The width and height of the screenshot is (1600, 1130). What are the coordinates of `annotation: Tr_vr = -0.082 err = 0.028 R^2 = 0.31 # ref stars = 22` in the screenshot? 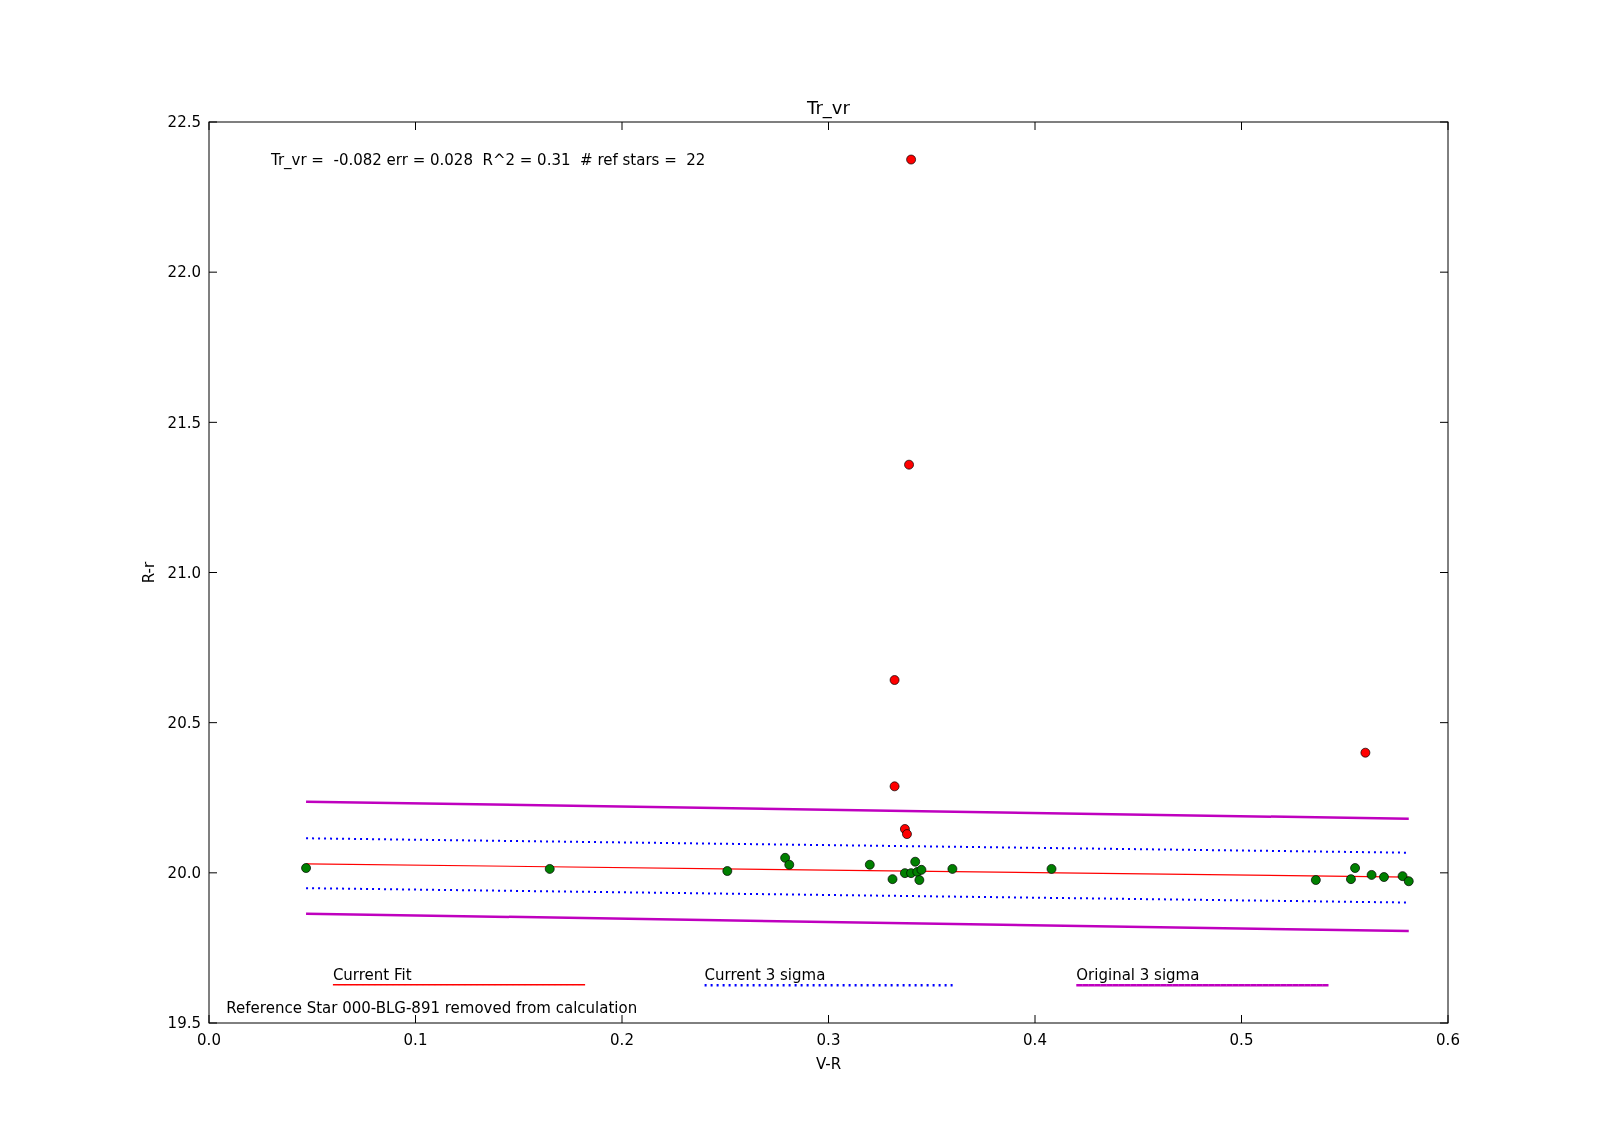 It's located at (487, 161).